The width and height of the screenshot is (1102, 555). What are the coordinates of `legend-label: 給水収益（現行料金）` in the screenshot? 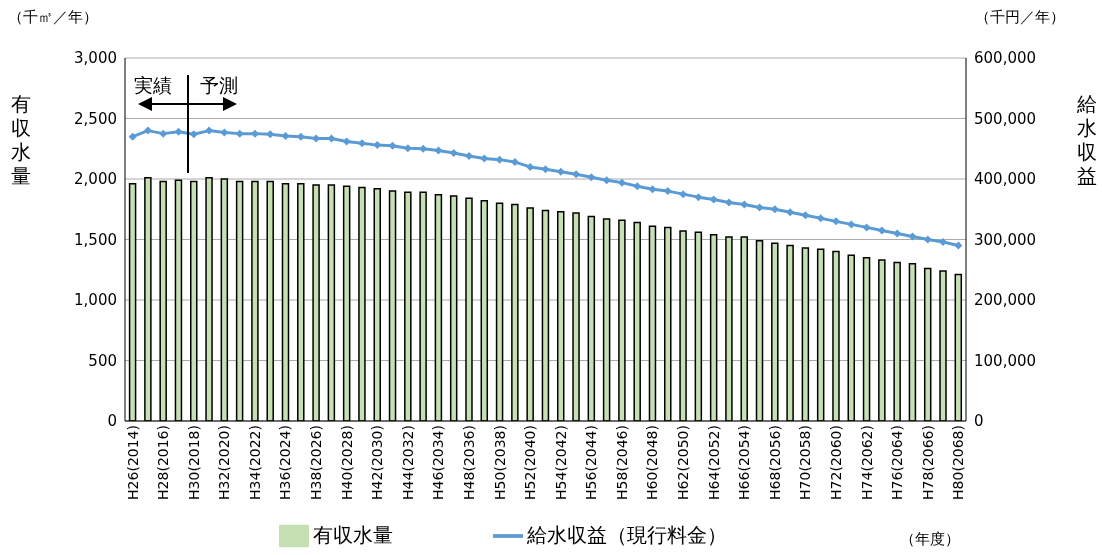 It's located at (627, 534).